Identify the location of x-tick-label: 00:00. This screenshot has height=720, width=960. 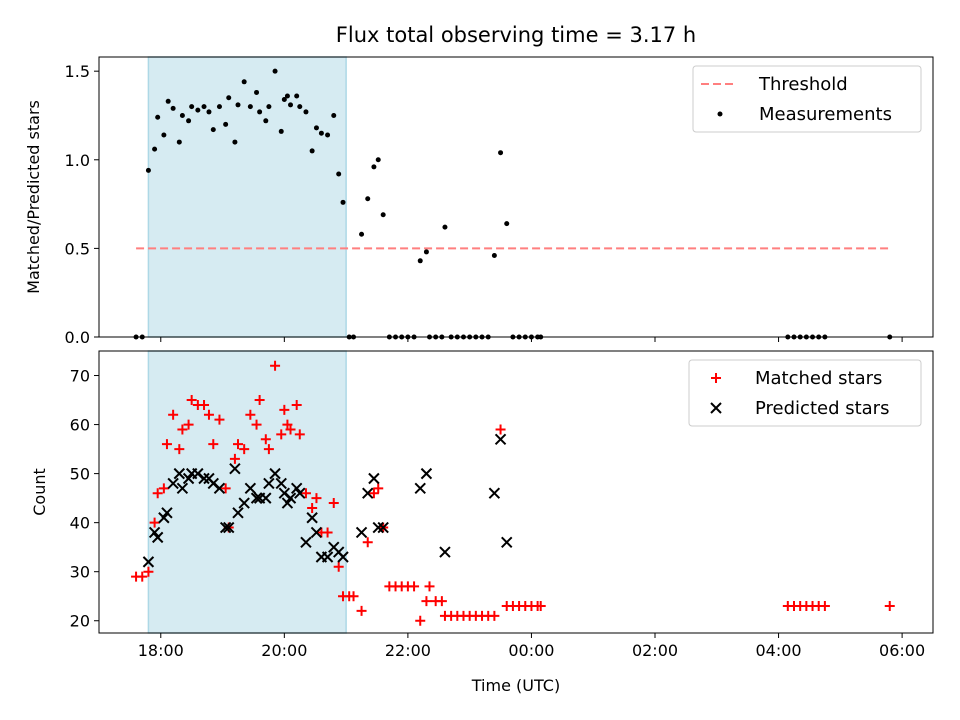
(531, 650).